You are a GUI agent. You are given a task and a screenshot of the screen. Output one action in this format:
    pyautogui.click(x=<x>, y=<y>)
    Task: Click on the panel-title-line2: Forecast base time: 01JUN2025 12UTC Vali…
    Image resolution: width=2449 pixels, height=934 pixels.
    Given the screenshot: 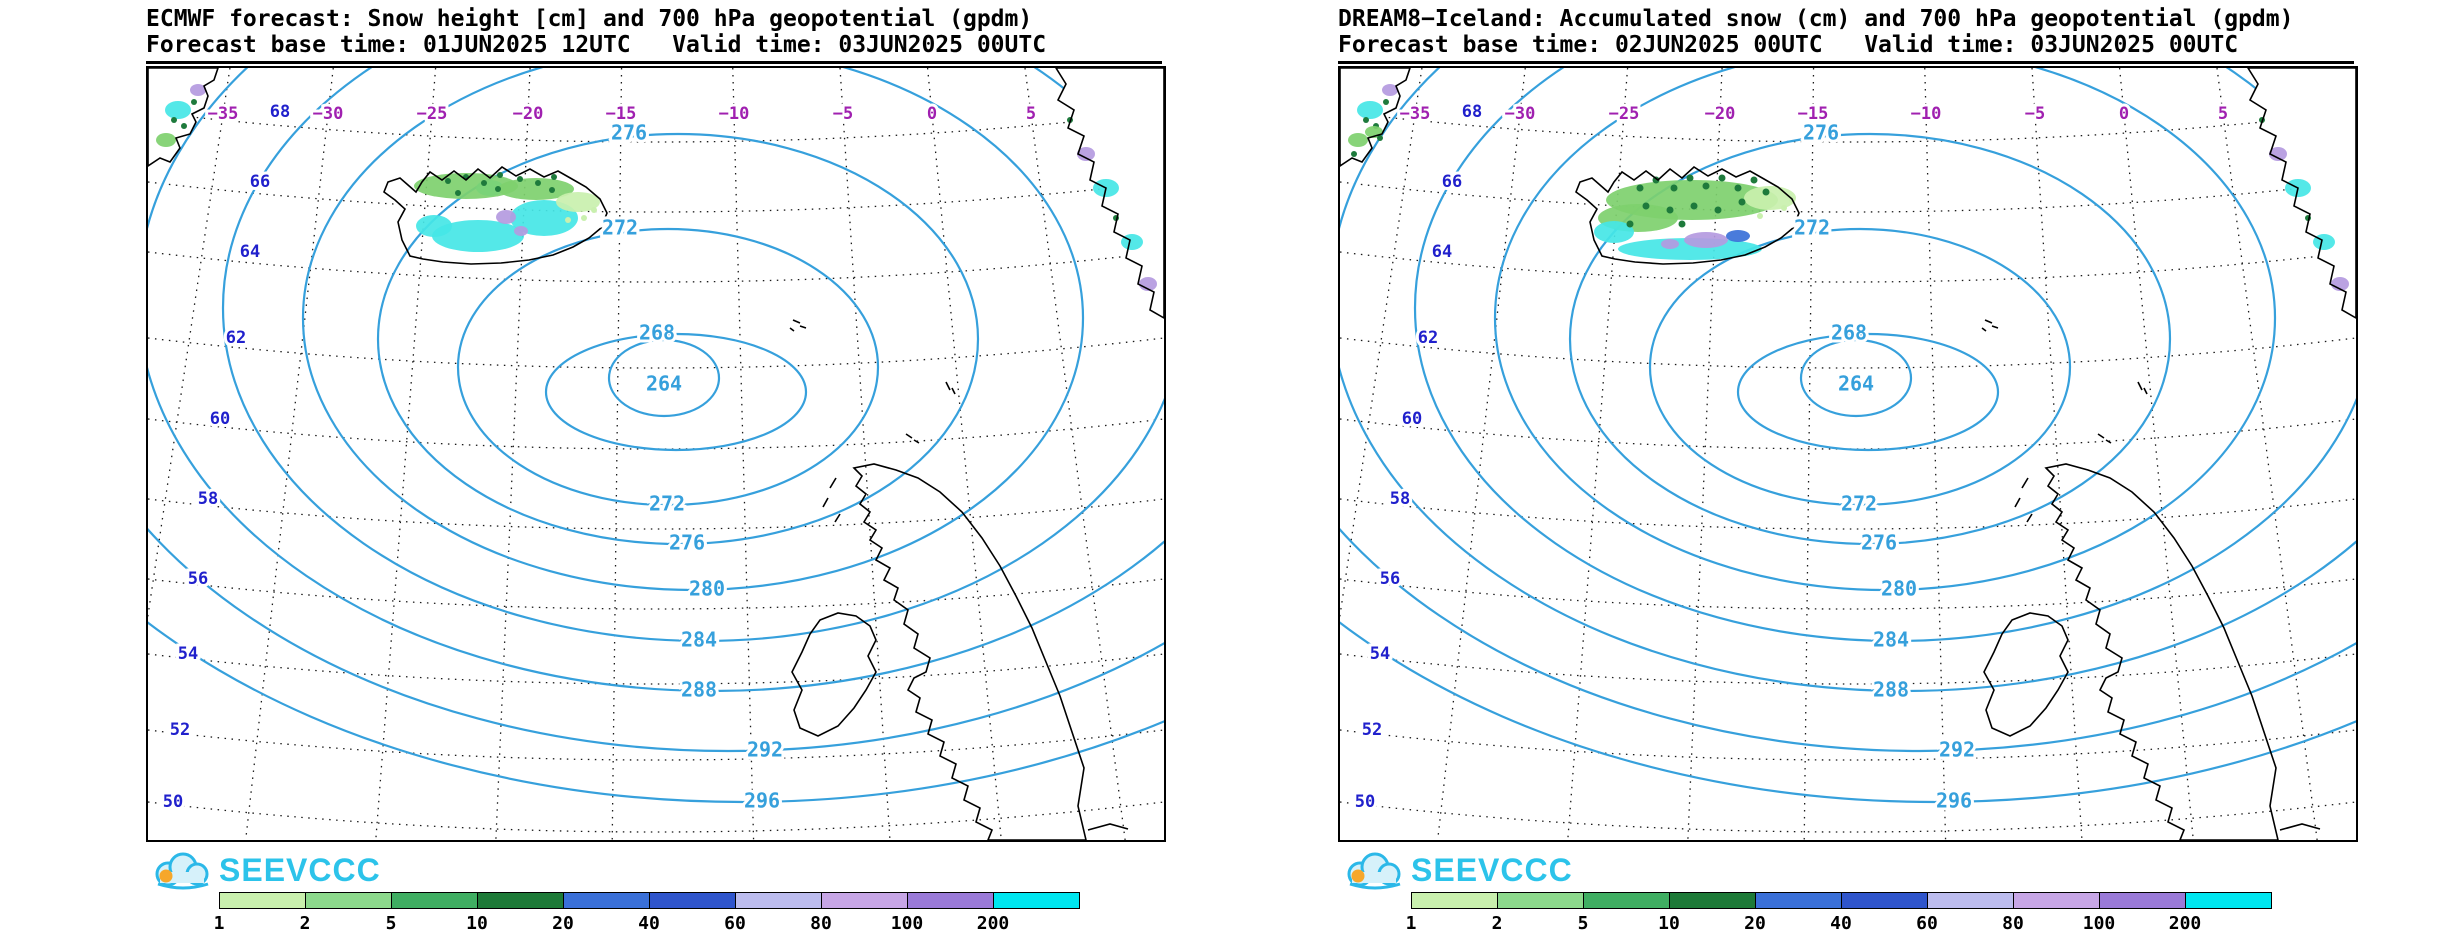 What is the action you would take?
    pyautogui.click(x=596, y=45)
    